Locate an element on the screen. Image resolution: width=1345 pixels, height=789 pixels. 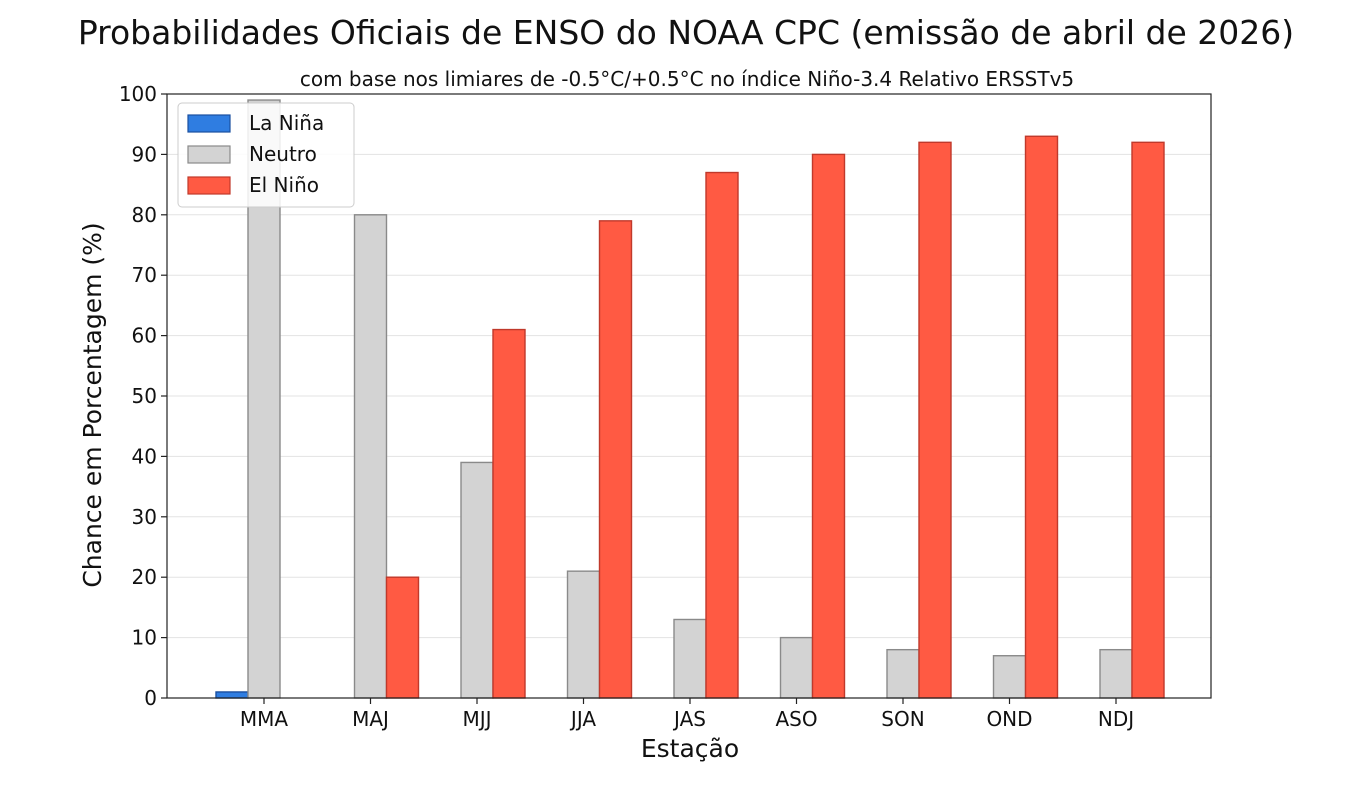
x-tick-label: MAJ is located at coordinates (370, 719).